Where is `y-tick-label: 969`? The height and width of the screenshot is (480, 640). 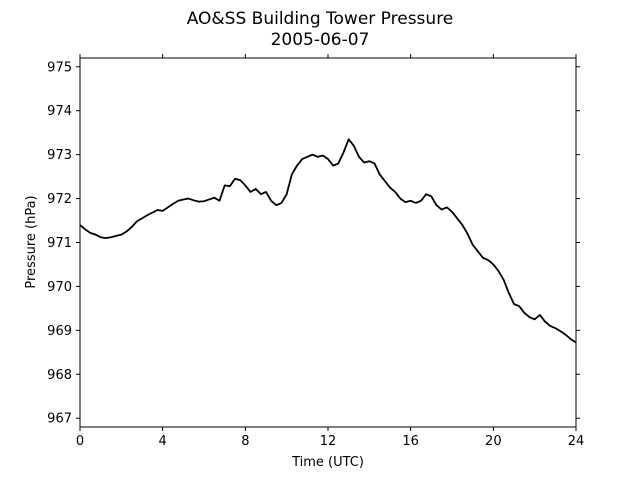 y-tick-label: 969 is located at coordinates (59, 331).